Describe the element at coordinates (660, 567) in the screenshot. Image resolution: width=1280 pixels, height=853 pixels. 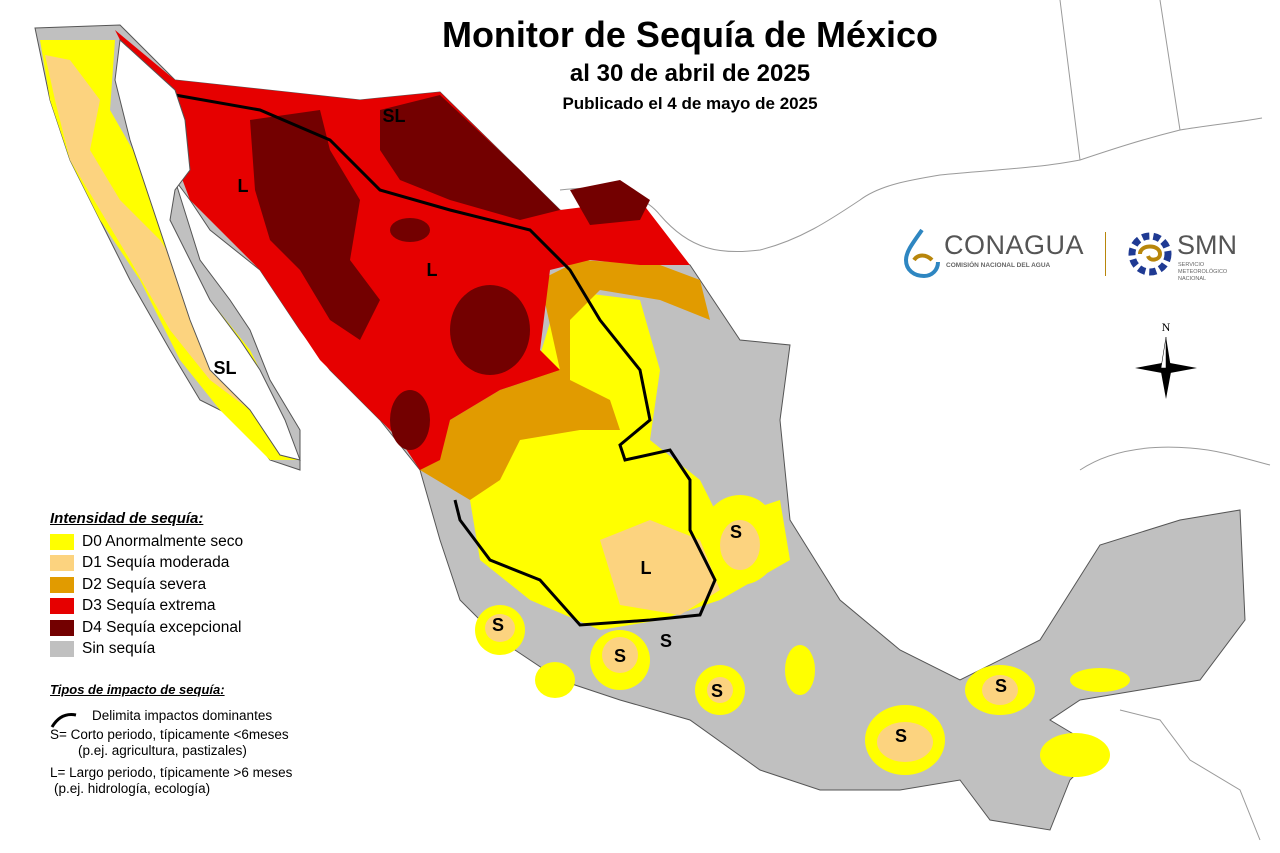
I see `d1-central` at that location.